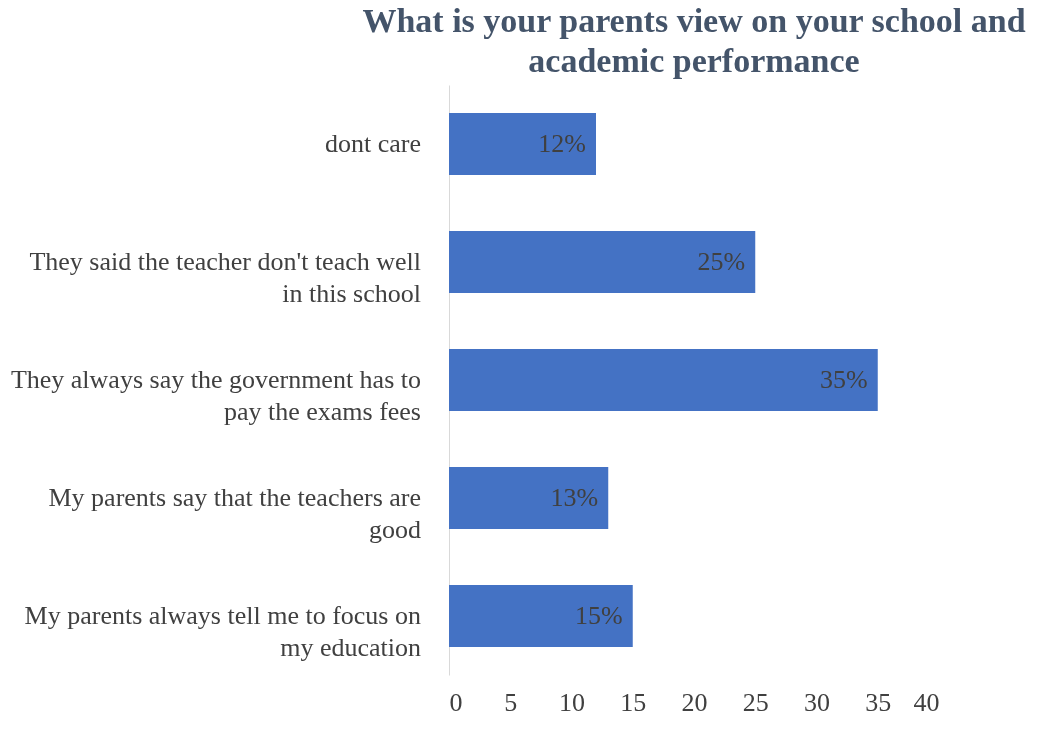 The width and height of the screenshot is (1062, 756). What do you see at coordinates (694, 702) in the screenshot?
I see `x-tick-label: 20` at bounding box center [694, 702].